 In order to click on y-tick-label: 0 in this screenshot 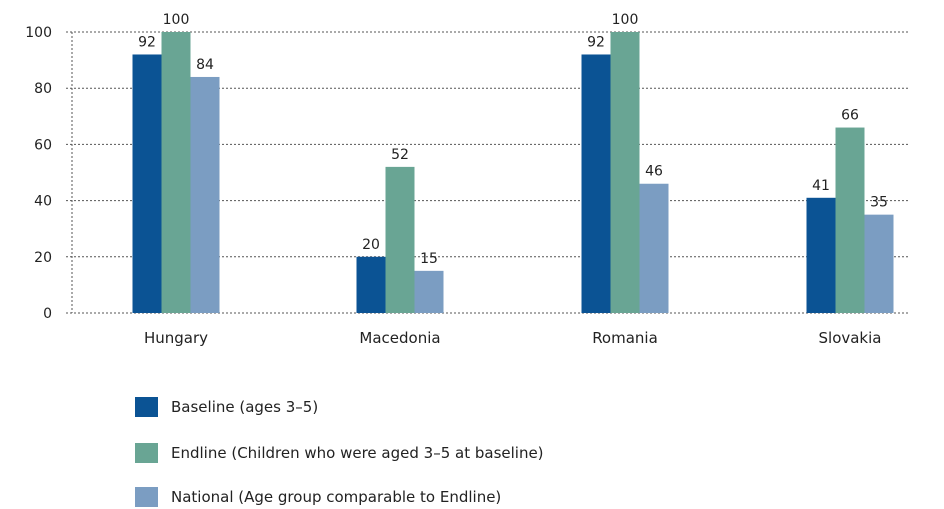, I will do `click(47, 314)`.